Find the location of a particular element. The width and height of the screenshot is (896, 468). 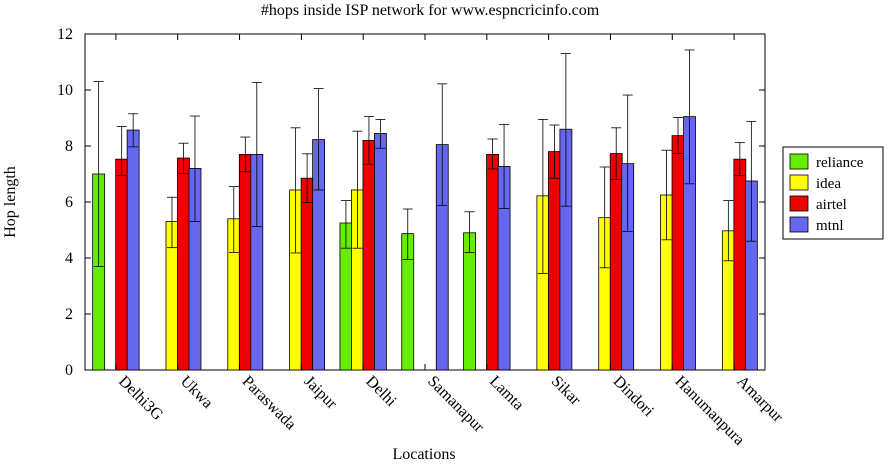

y-tick-label: 4 is located at coordinates (69, 258).